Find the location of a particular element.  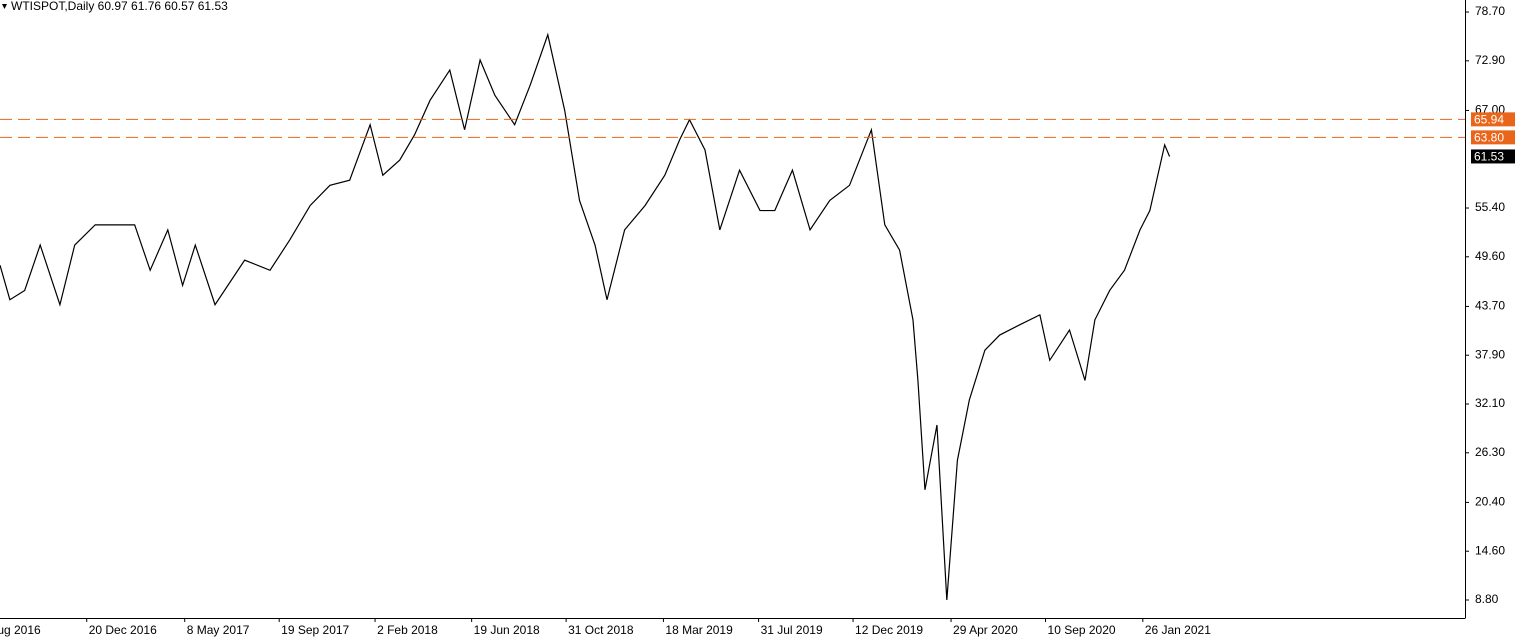

last-price-label: 61.53 is located at coordinates (1489, 157).